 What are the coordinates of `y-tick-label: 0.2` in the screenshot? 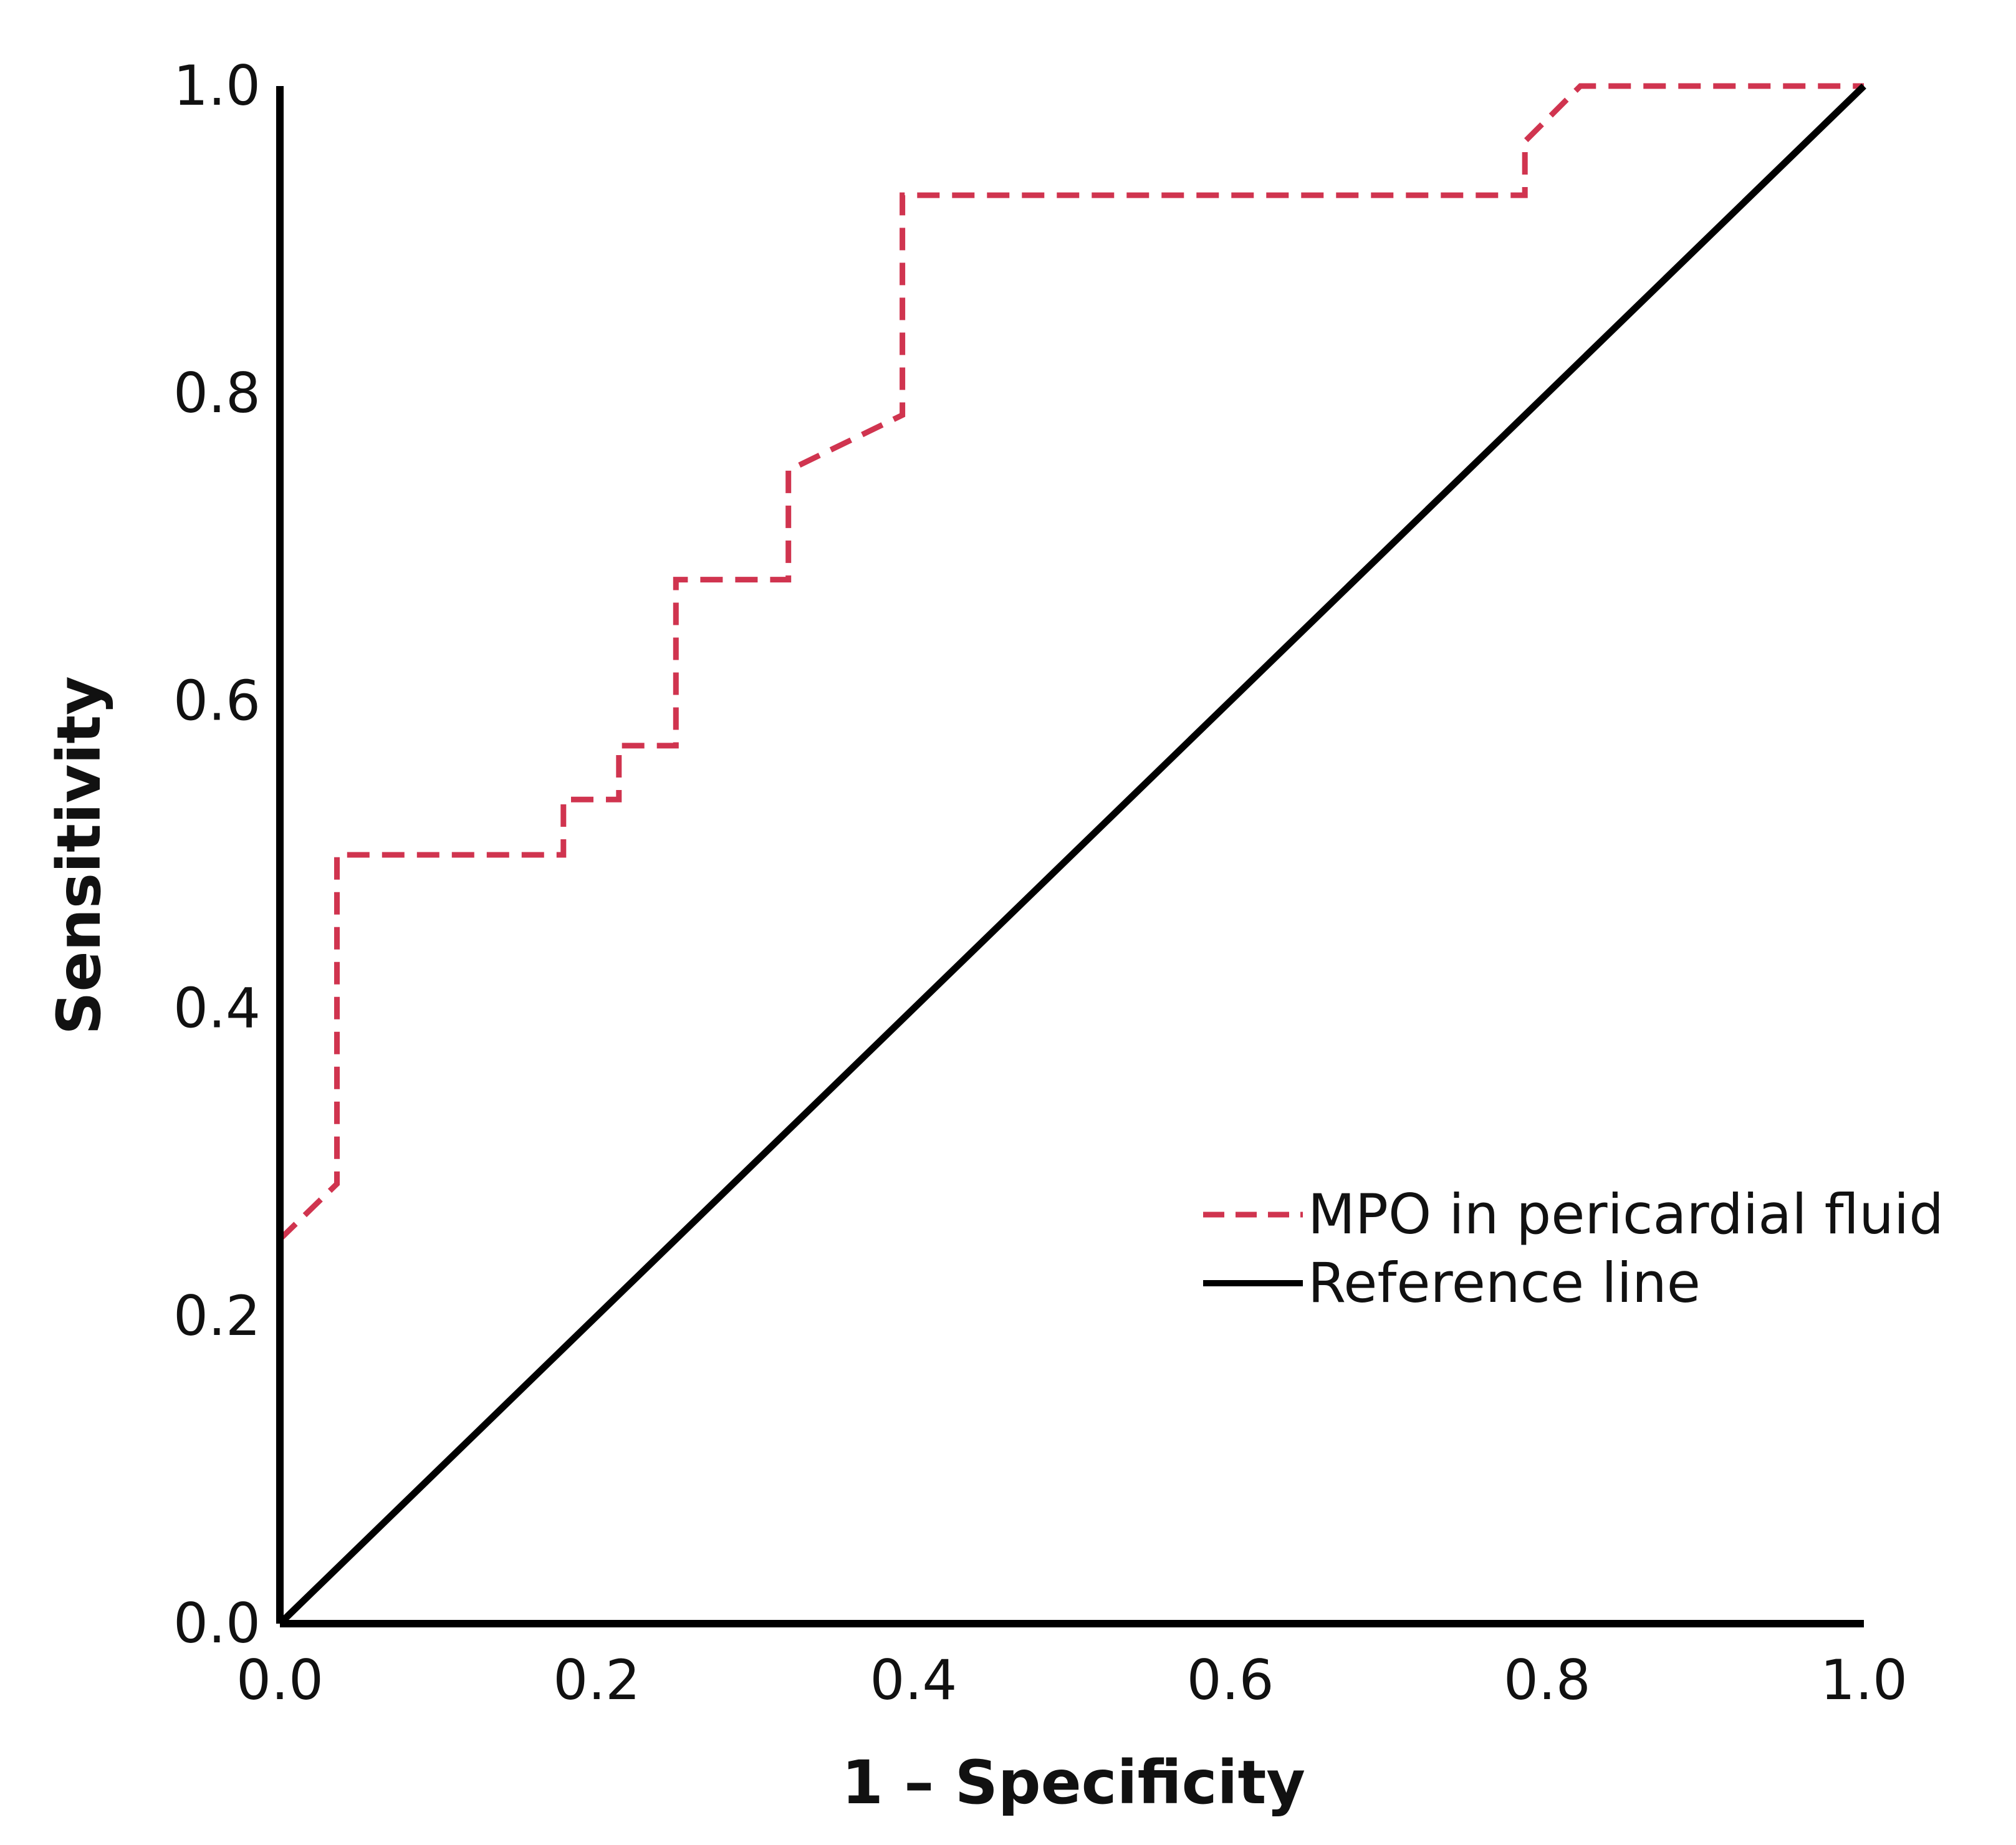 It's located at (217, 1316).